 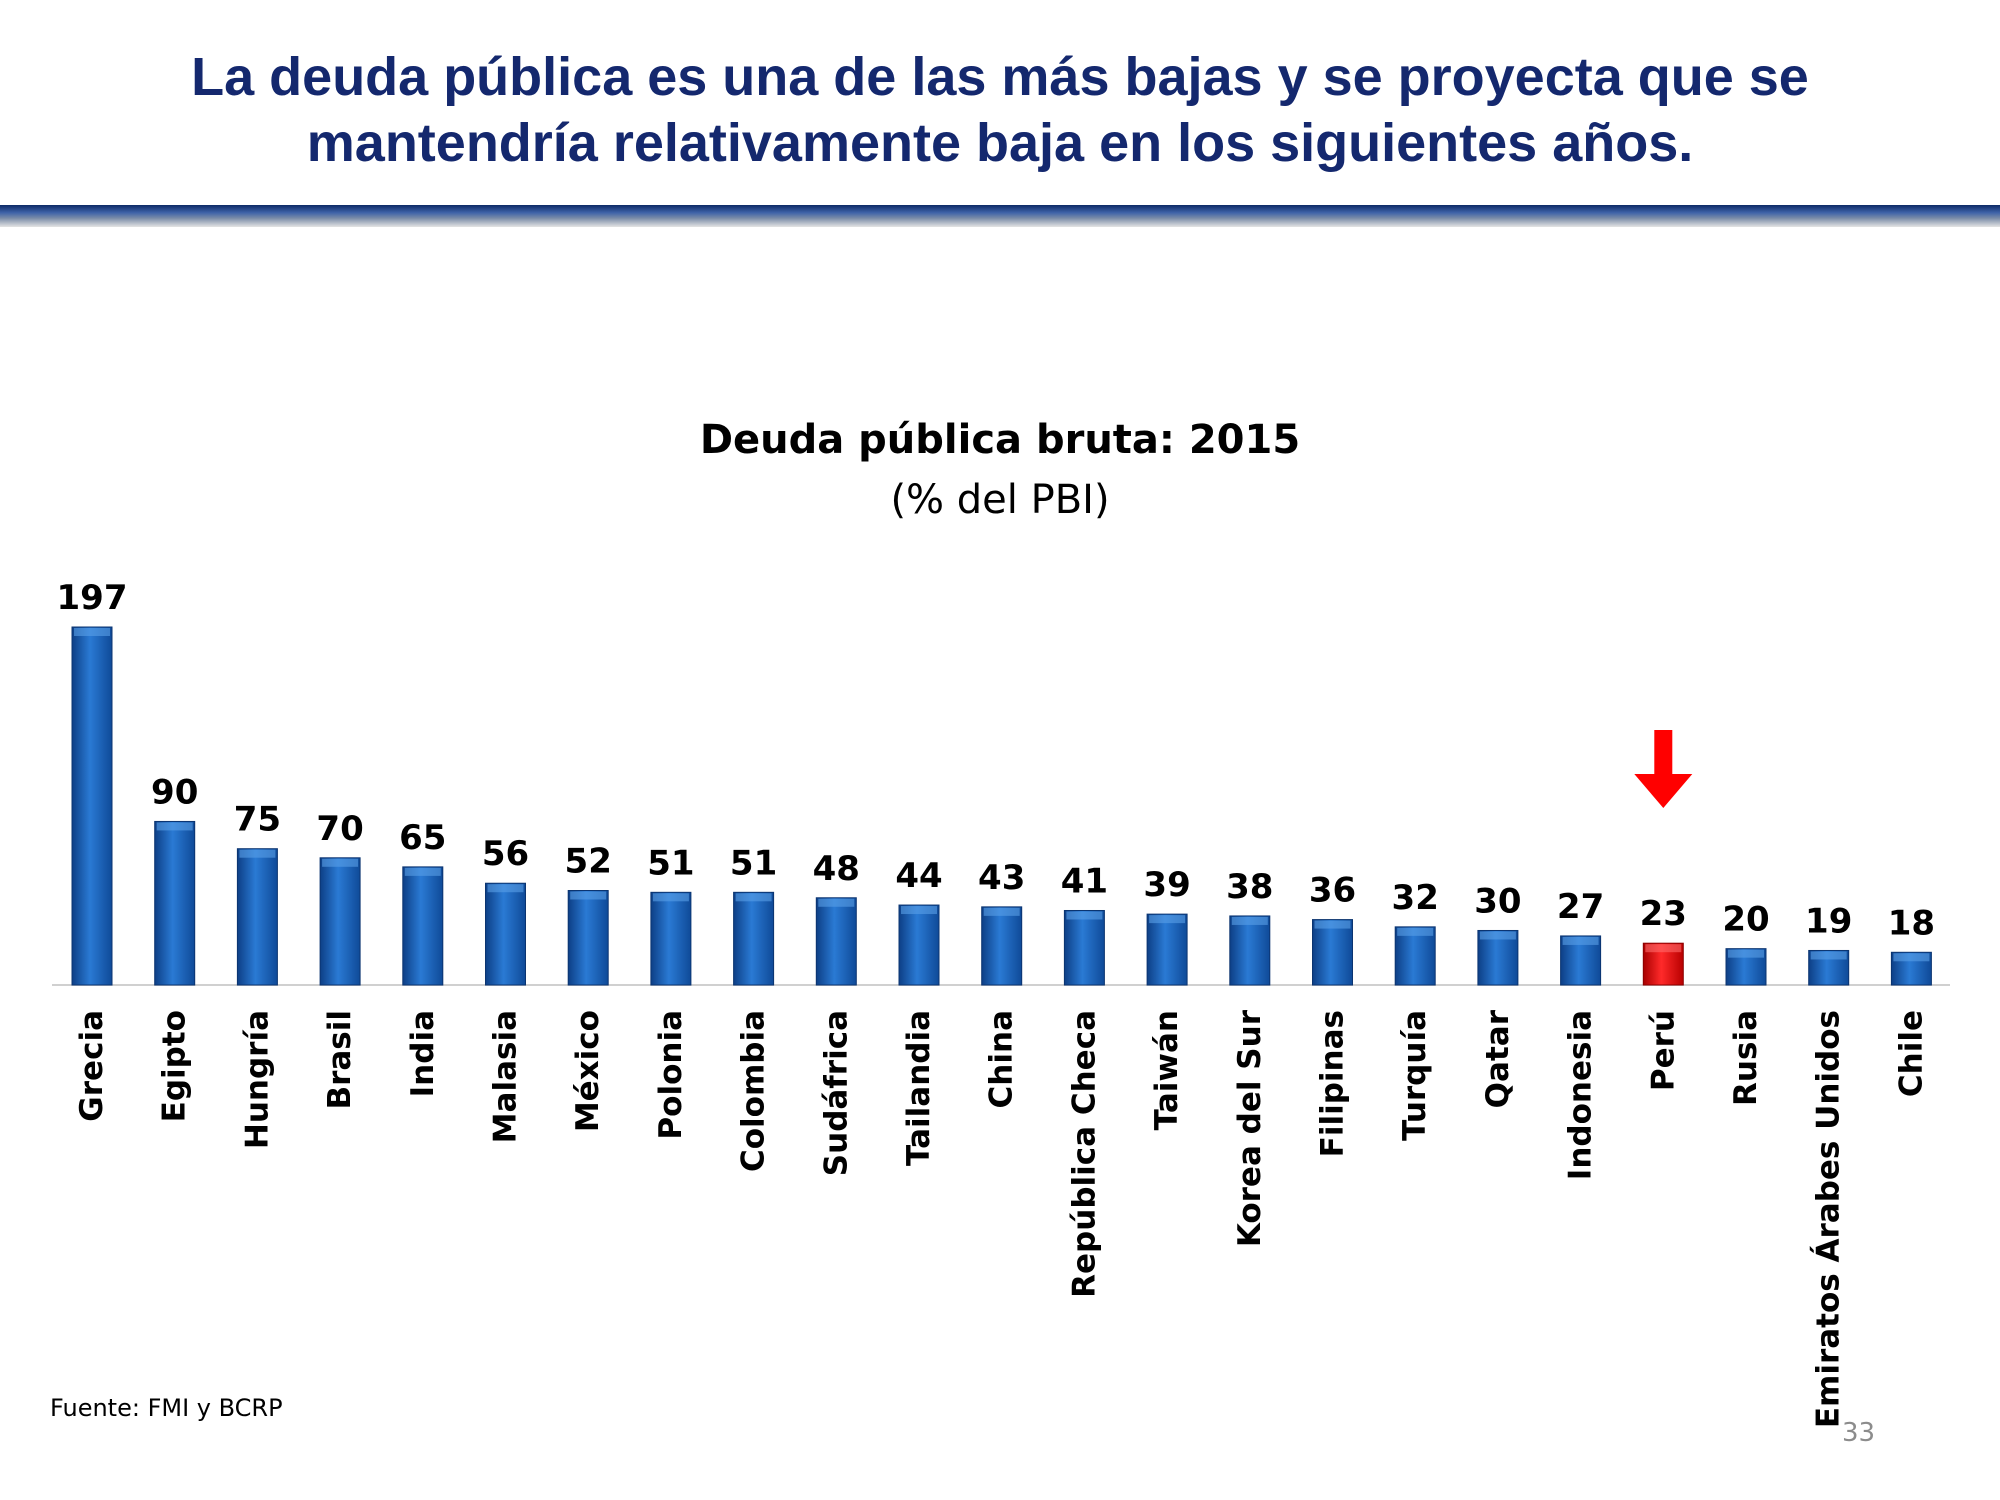 What do you see at coordinates (1001, 878) in the screenshot?
I see `value-label: 43` at bounding box center [1001, 878].